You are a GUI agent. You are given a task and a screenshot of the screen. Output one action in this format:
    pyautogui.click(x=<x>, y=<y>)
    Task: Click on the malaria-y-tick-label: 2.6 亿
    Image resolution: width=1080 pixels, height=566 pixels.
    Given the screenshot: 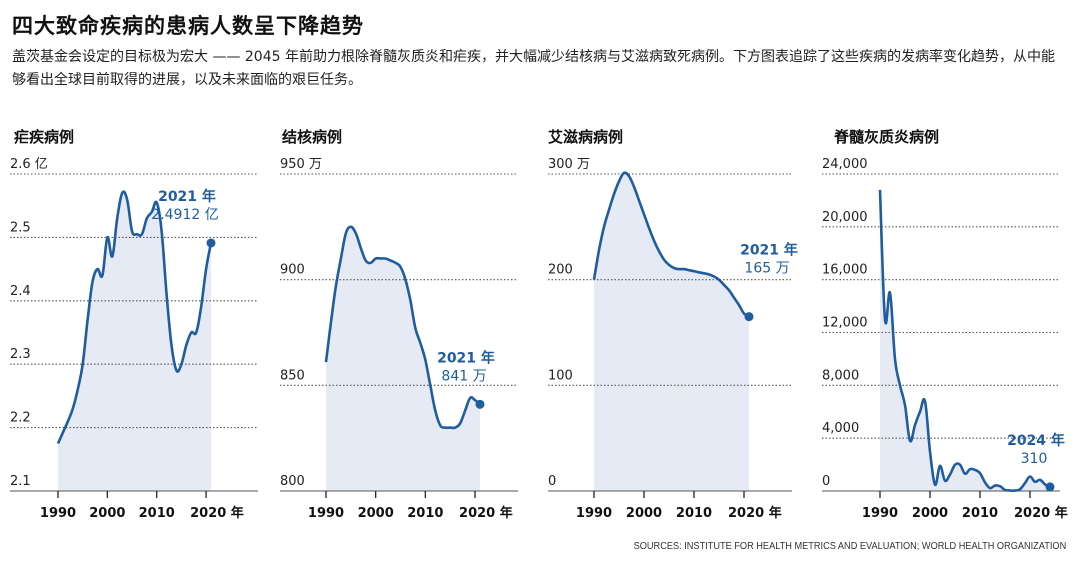 What is the action you would take?
    pyautogui.click(x=29, y=164)
    